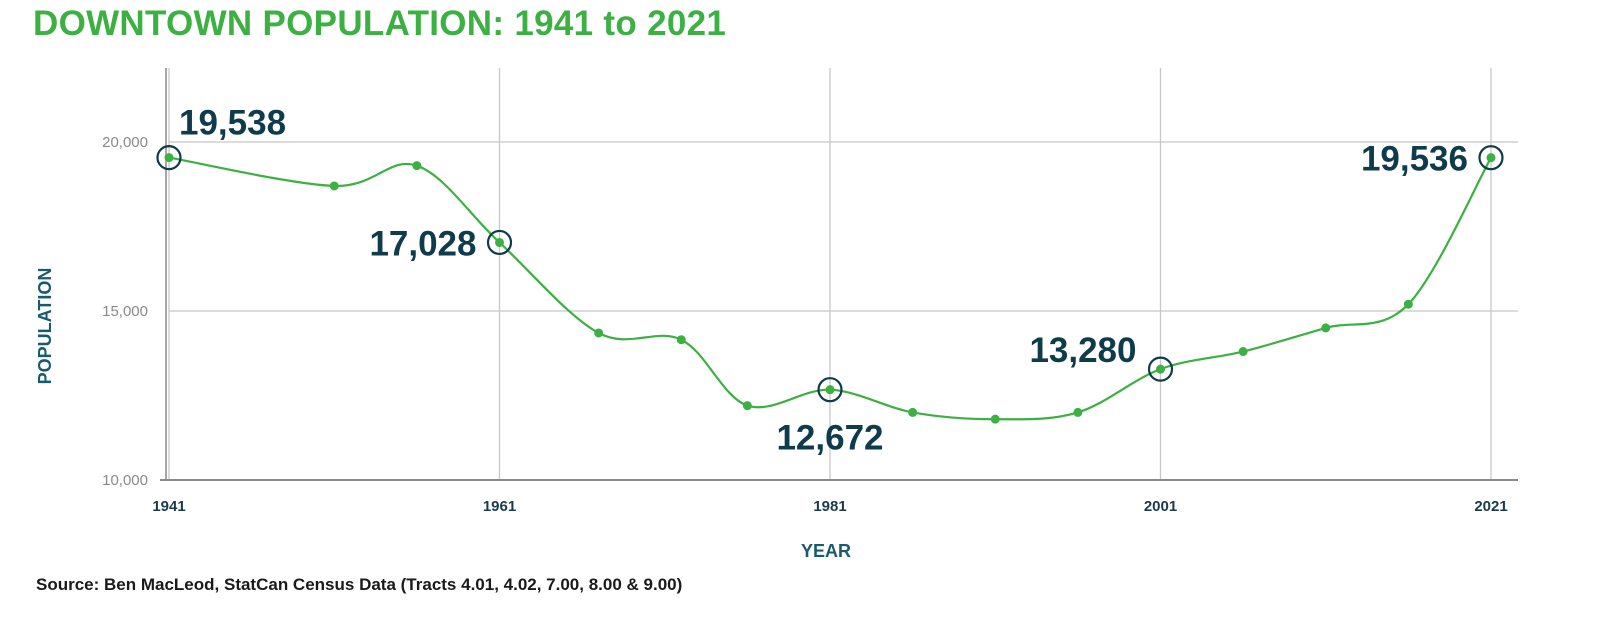  I want to click on data-label: 17,028, so click(422, 243).